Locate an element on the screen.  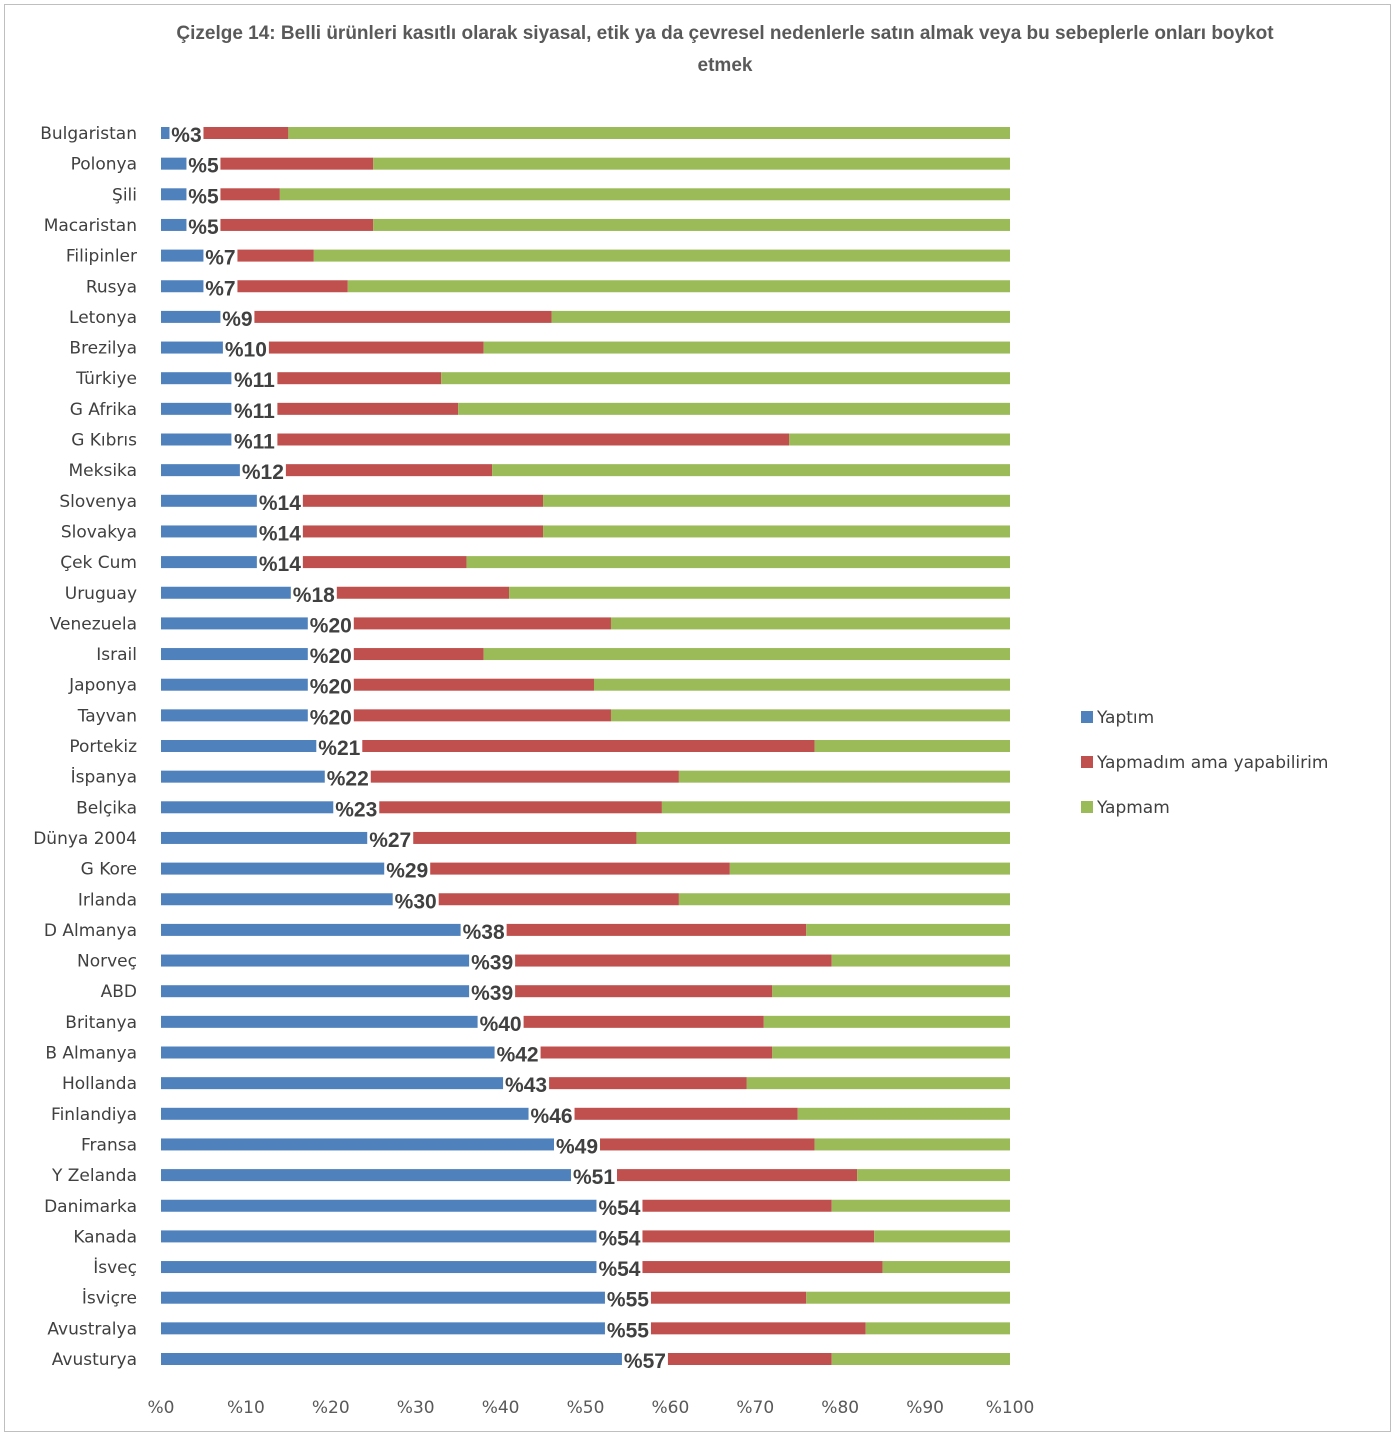
category-label: Hollanda is located at coordinates (99, 1084).